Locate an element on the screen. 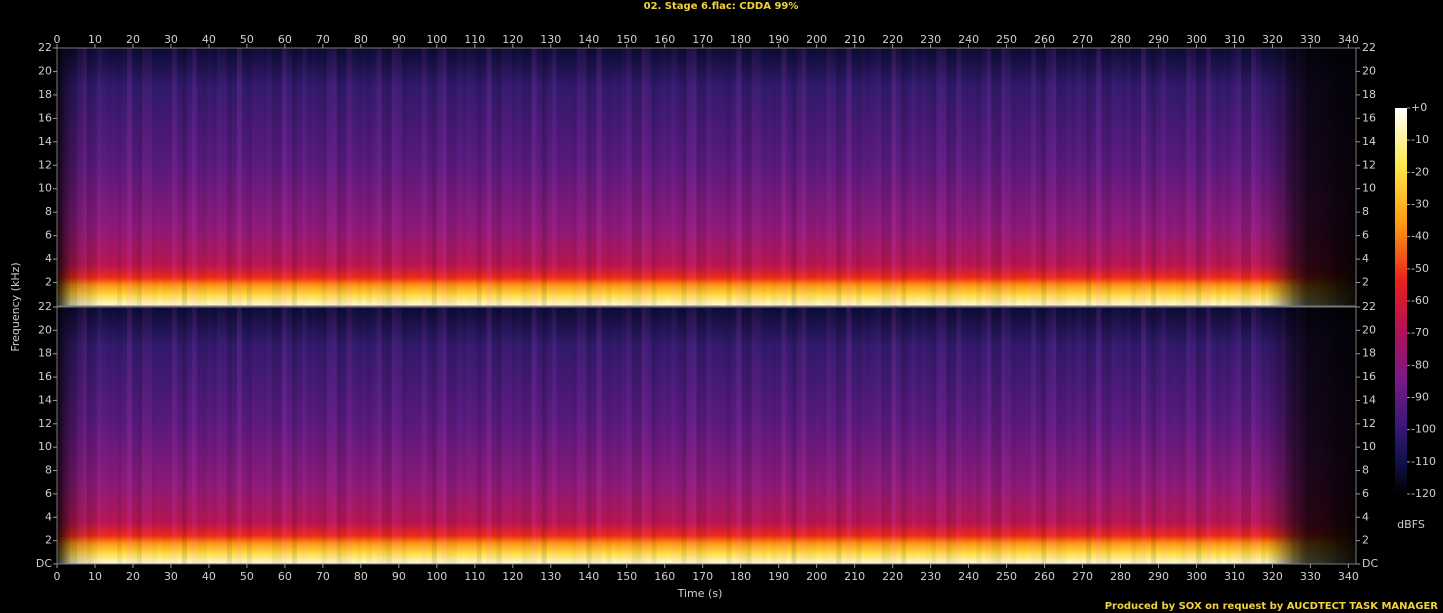 This screenshot has height=613, width=1443. colorbar-tick-label: -100 is located at coordinates (1423, 429).